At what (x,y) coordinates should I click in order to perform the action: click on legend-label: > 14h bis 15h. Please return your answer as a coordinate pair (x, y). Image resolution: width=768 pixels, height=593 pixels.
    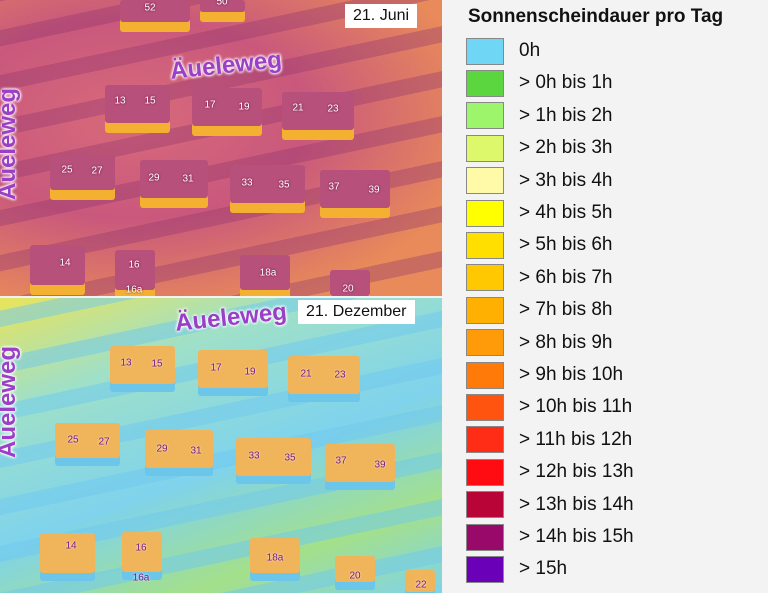
    Looking at the image, I should click on (576, 536).